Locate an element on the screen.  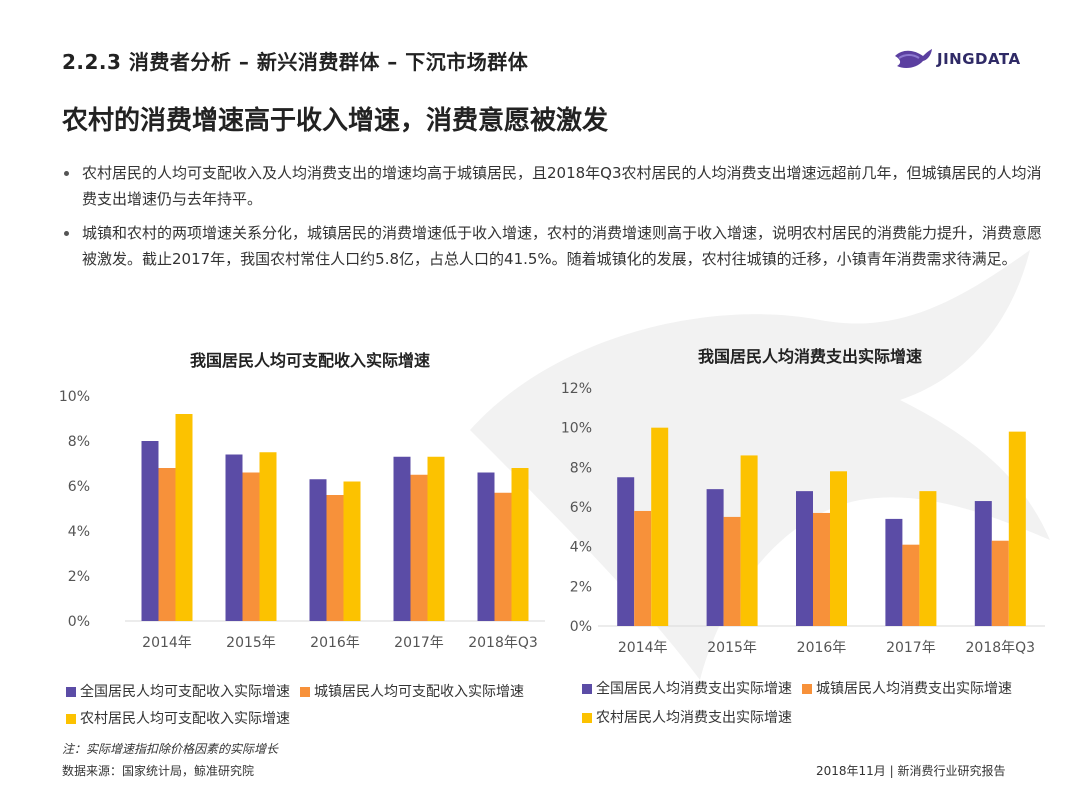
data-source: 数据来源：国家统计局，鲸准研究院 is located at coordinates (158, 771).